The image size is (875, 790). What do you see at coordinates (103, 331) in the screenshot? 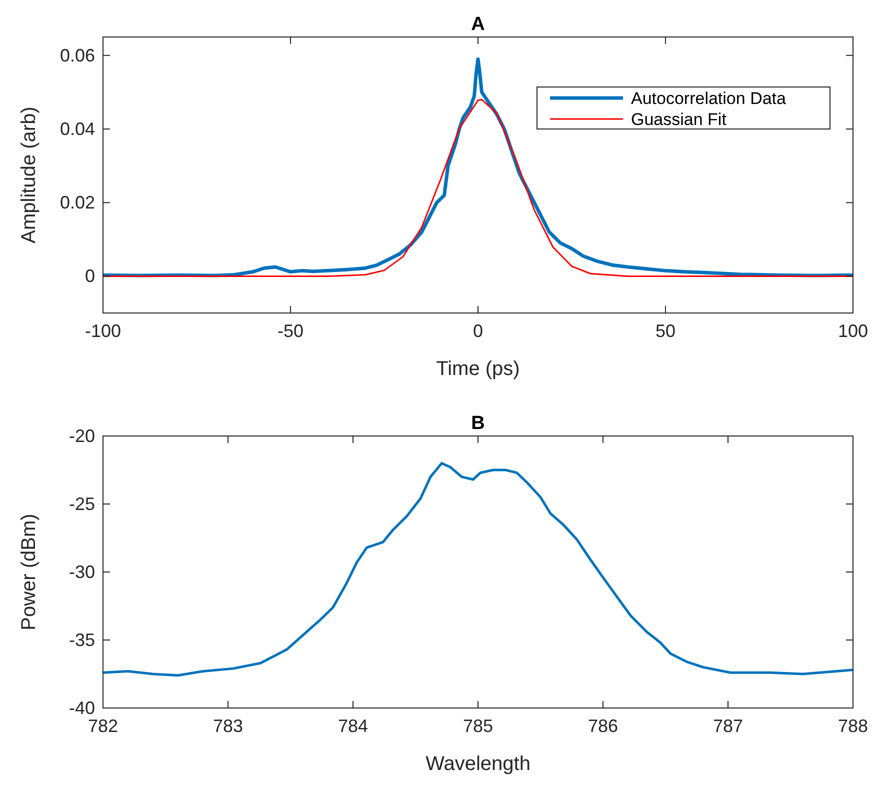
I see `x-tick-label: -100` at bounding box center [103, 331].